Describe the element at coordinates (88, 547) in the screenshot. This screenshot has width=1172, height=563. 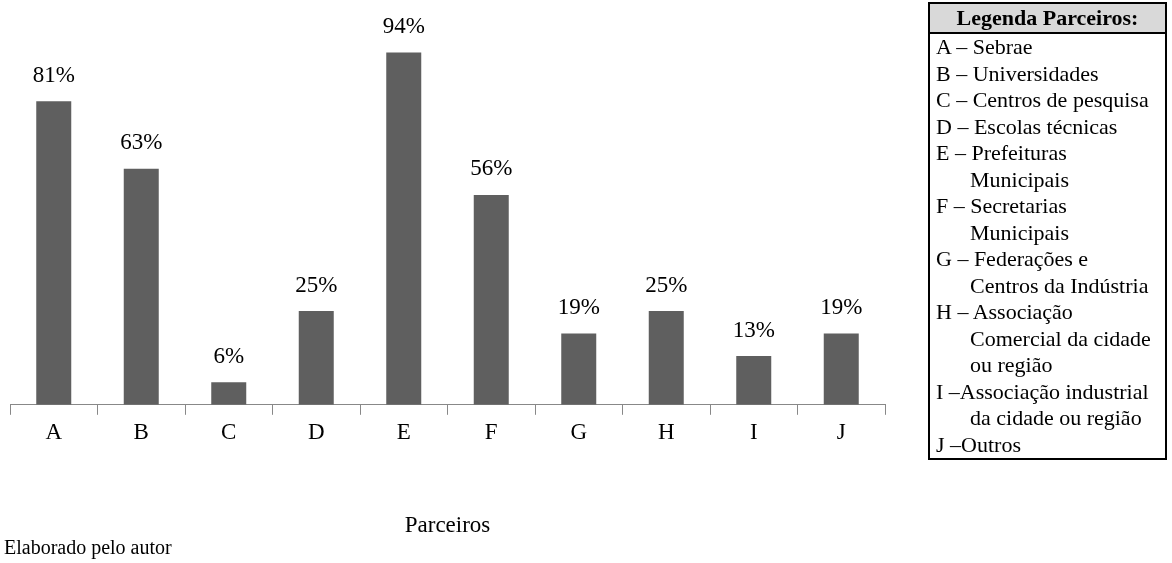
I see `text: Elaborado pelo autor` at that location.